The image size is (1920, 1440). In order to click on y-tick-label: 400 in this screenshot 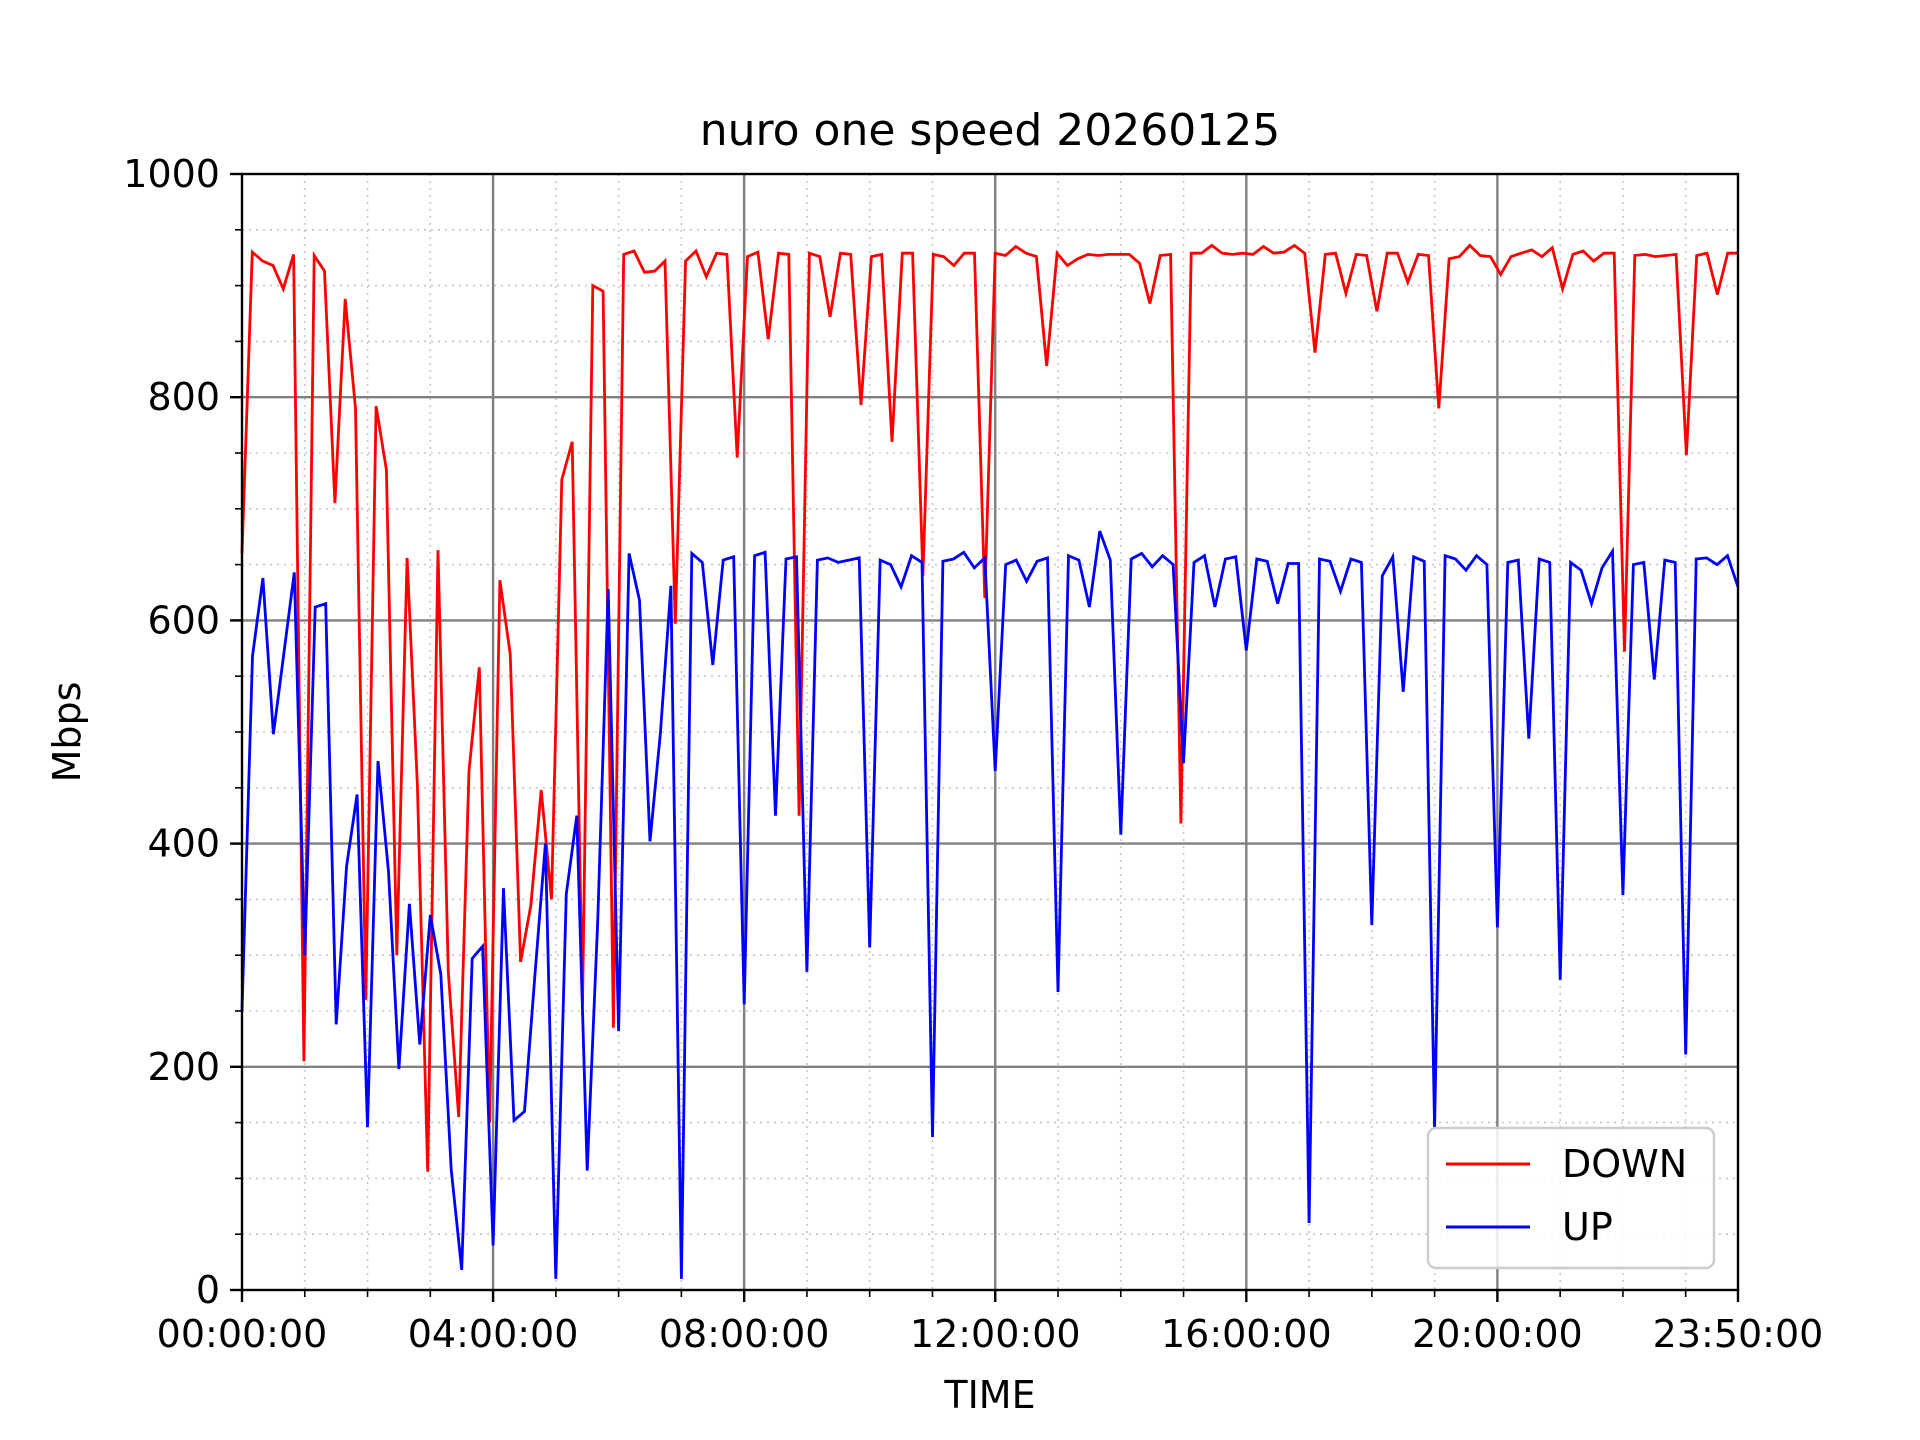, I will do `click(183, 844)`.